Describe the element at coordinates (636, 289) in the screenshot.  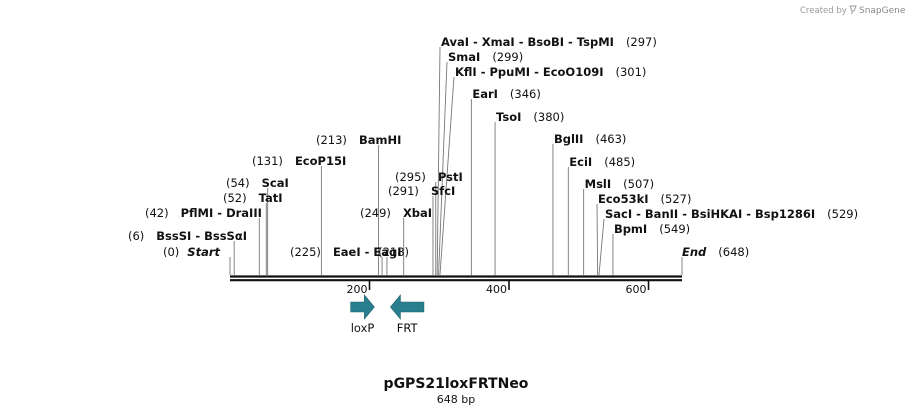
I see `ruler-tick-label: 600` at that location.